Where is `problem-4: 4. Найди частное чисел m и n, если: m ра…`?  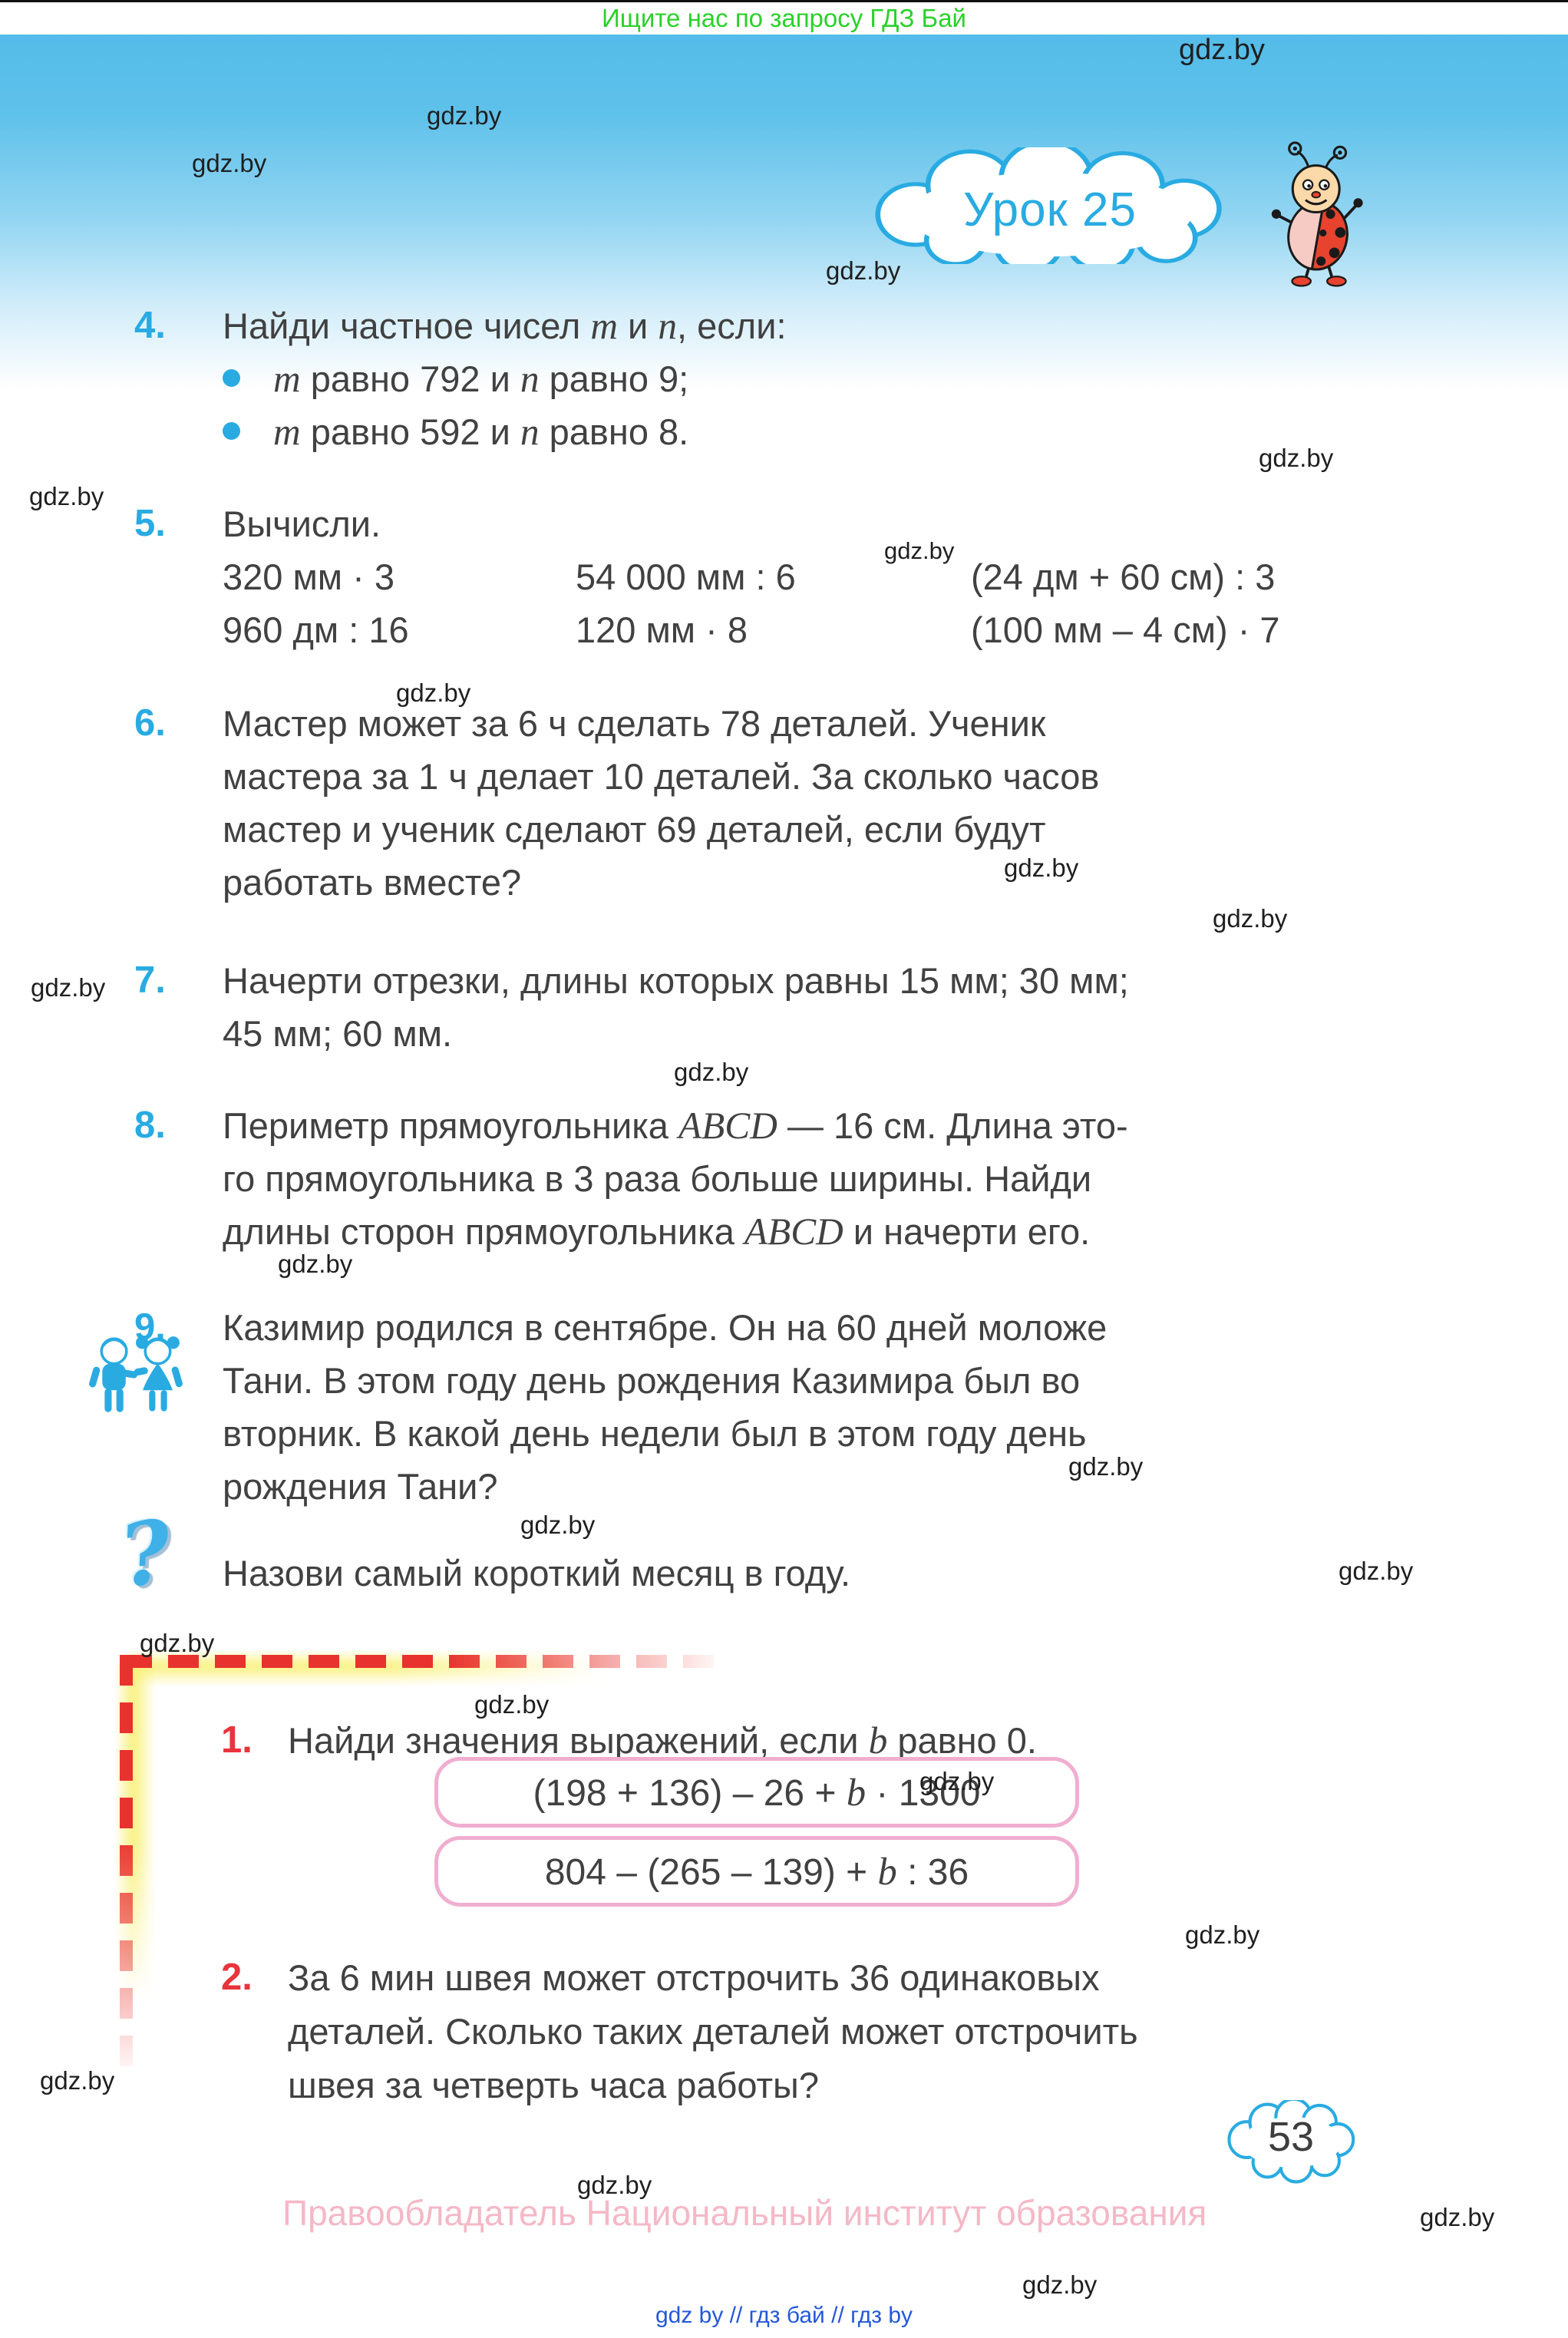 problem-4: 4. Найди частное чисел m и n, если: m ра… is located at coordinates (460, 379).